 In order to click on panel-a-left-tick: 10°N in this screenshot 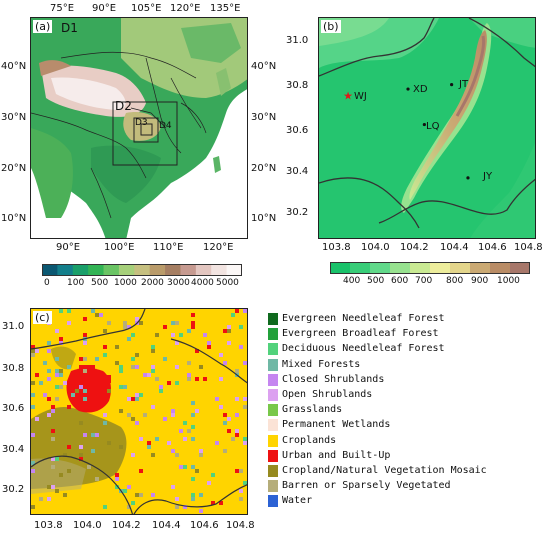, I will do `click(14, 218)`.